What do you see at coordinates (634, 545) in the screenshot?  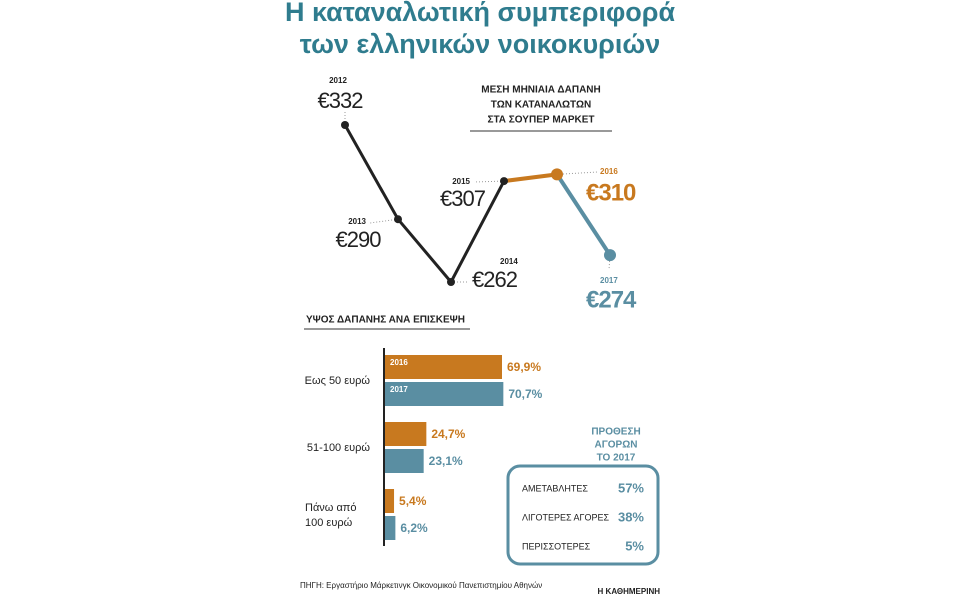 I see `intent-value: 5%` at bounding box center [634, 545].